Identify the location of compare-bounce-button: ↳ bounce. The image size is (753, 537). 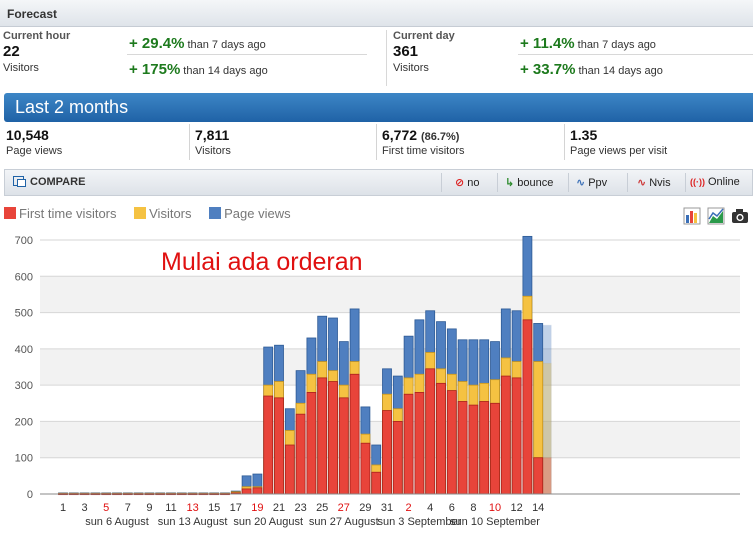
(529, 182).